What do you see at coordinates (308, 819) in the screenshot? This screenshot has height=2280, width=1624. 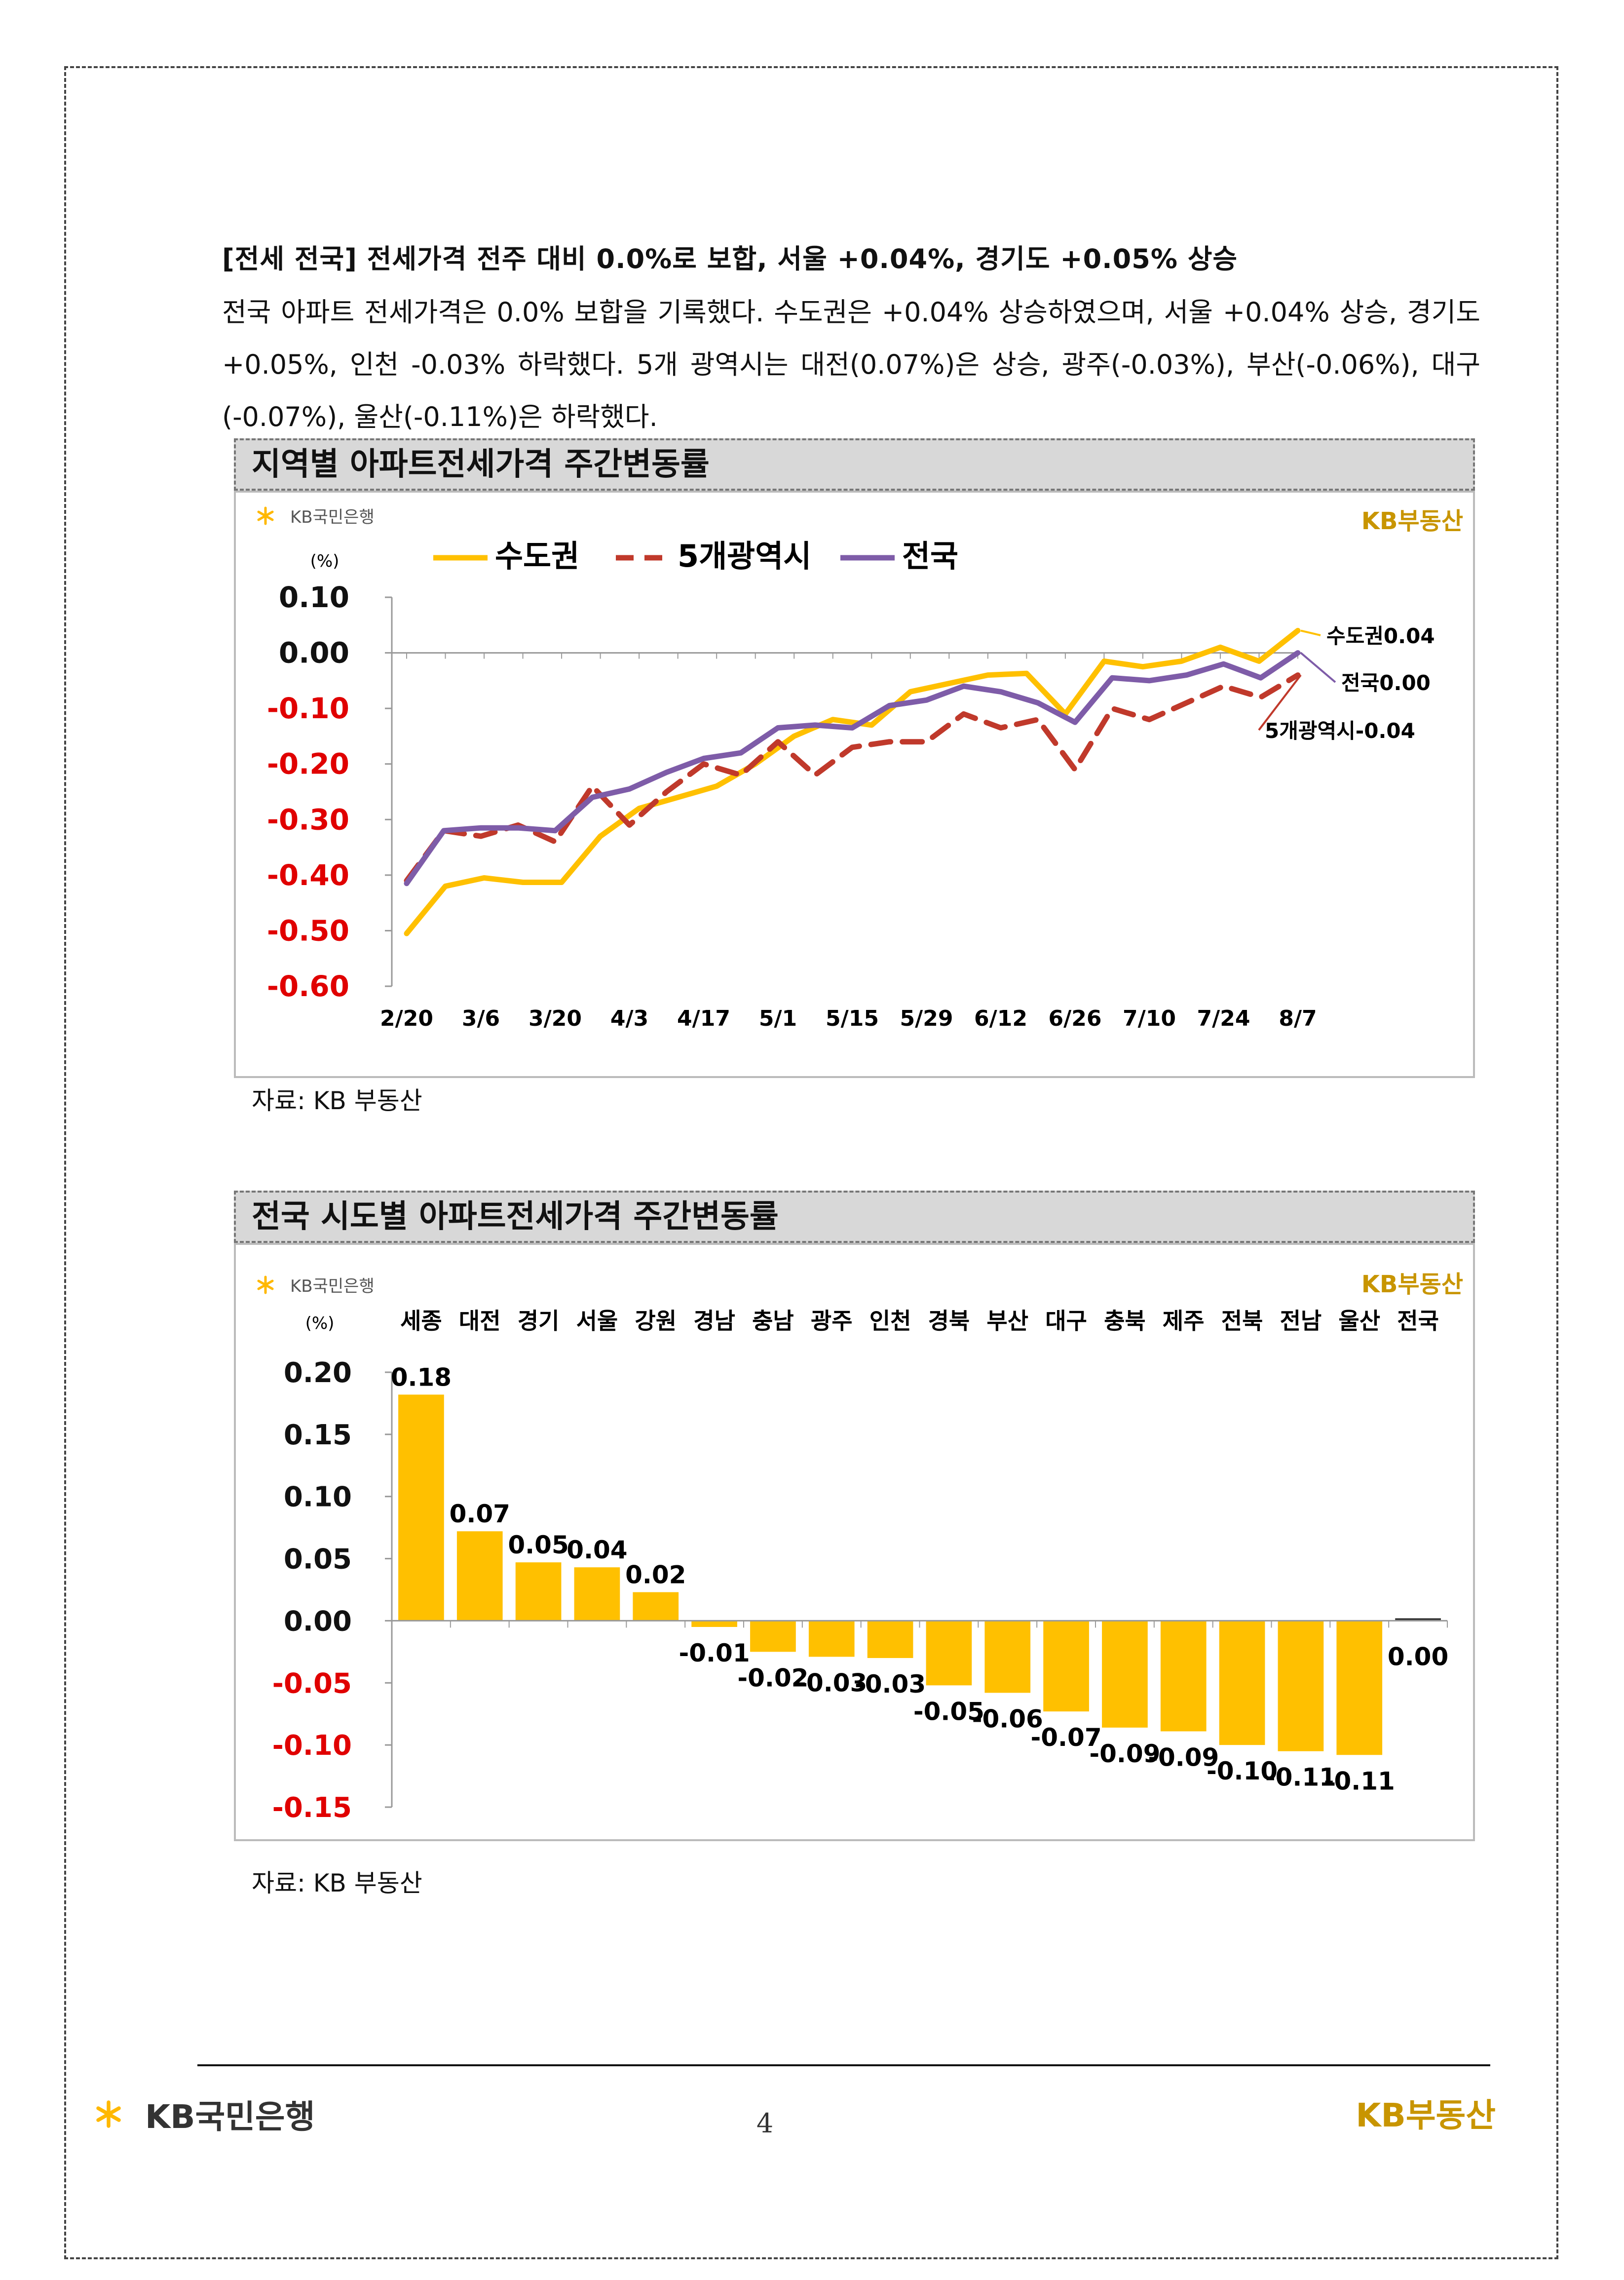 I see `y-tick-label: -0.30` at bounding box center [308, 819].